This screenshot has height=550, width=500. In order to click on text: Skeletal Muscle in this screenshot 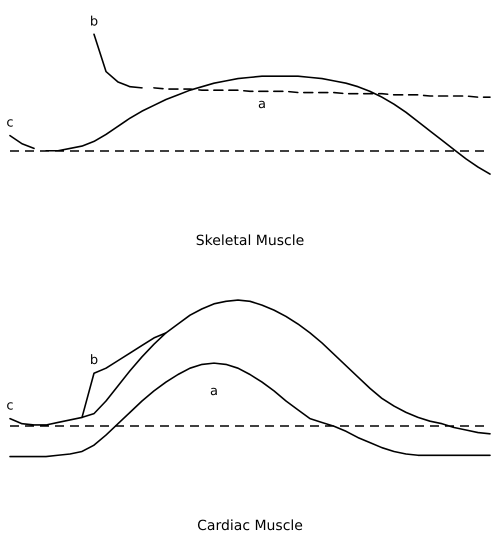, I will do `click(250, 241)`.